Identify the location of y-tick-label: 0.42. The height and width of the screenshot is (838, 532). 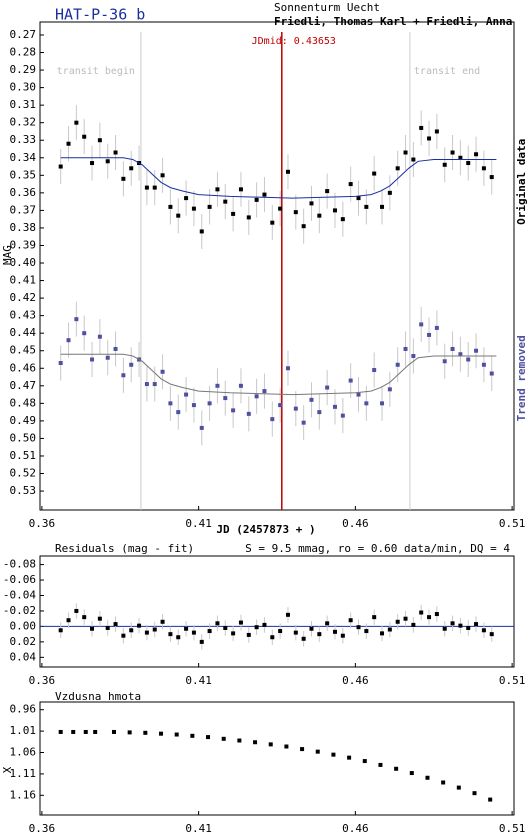
(23, 297).